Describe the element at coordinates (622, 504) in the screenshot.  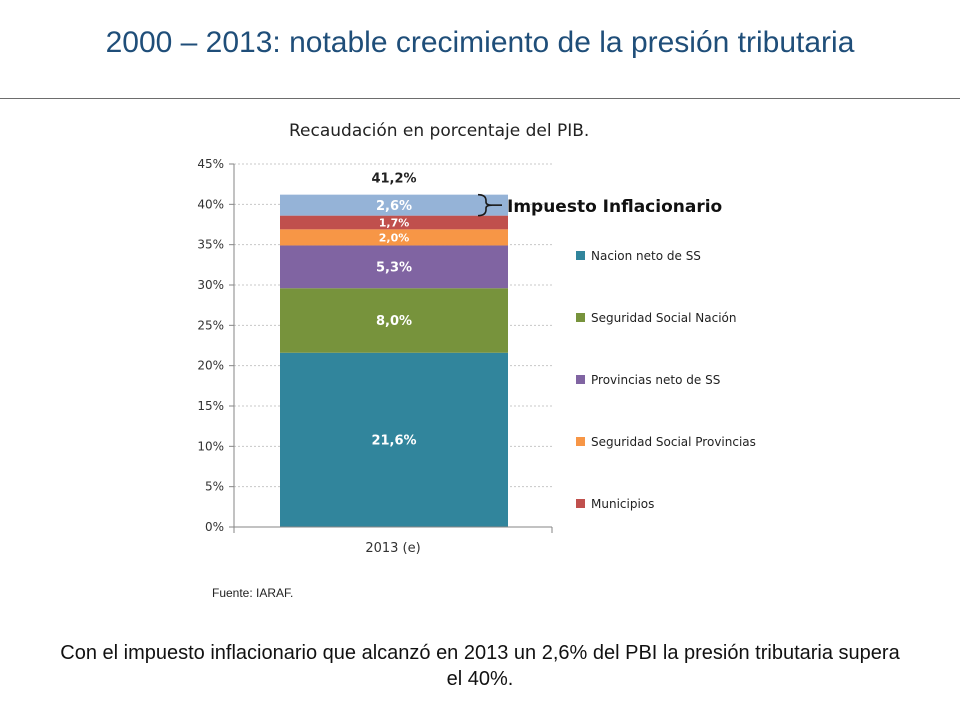
I see `legend-label: Municipios` at that location.